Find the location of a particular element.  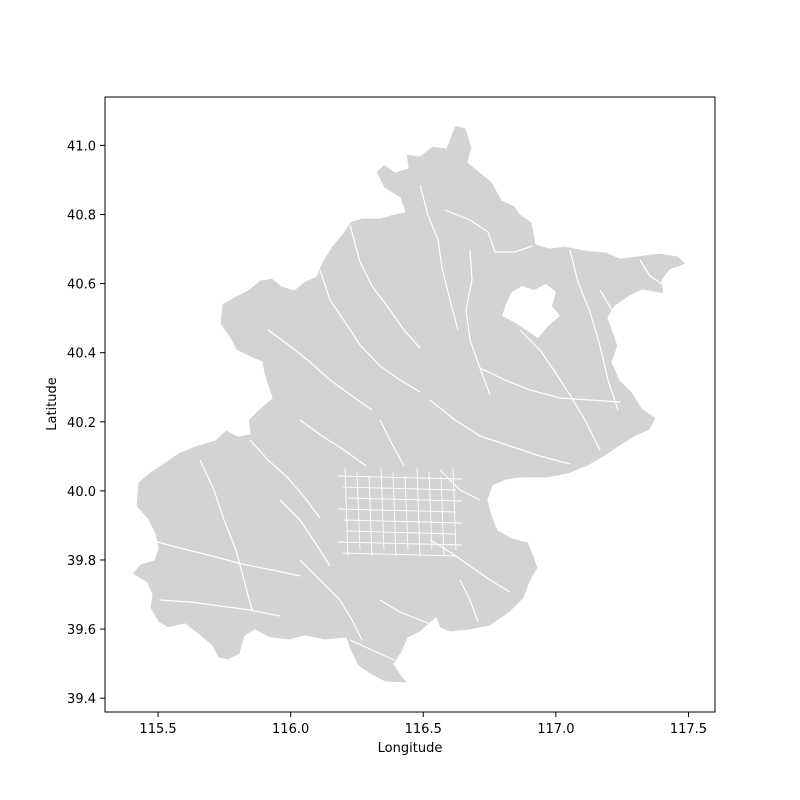

y-tick-label: 39.4 is located at coordinates (81, 699).